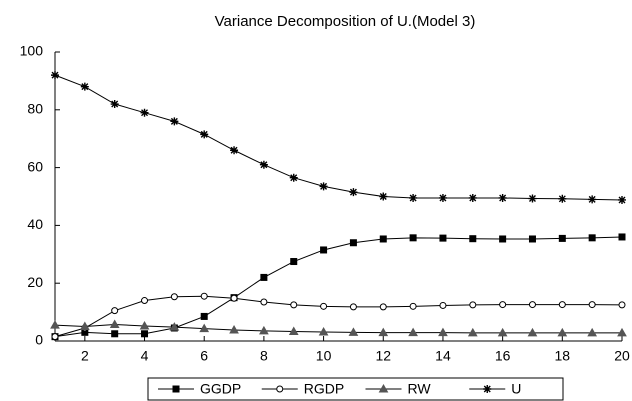  What do you see at coordinates (622, 356) in the screenshot?
I see `x-tick-label: 20` at bounding box center [622, 356].